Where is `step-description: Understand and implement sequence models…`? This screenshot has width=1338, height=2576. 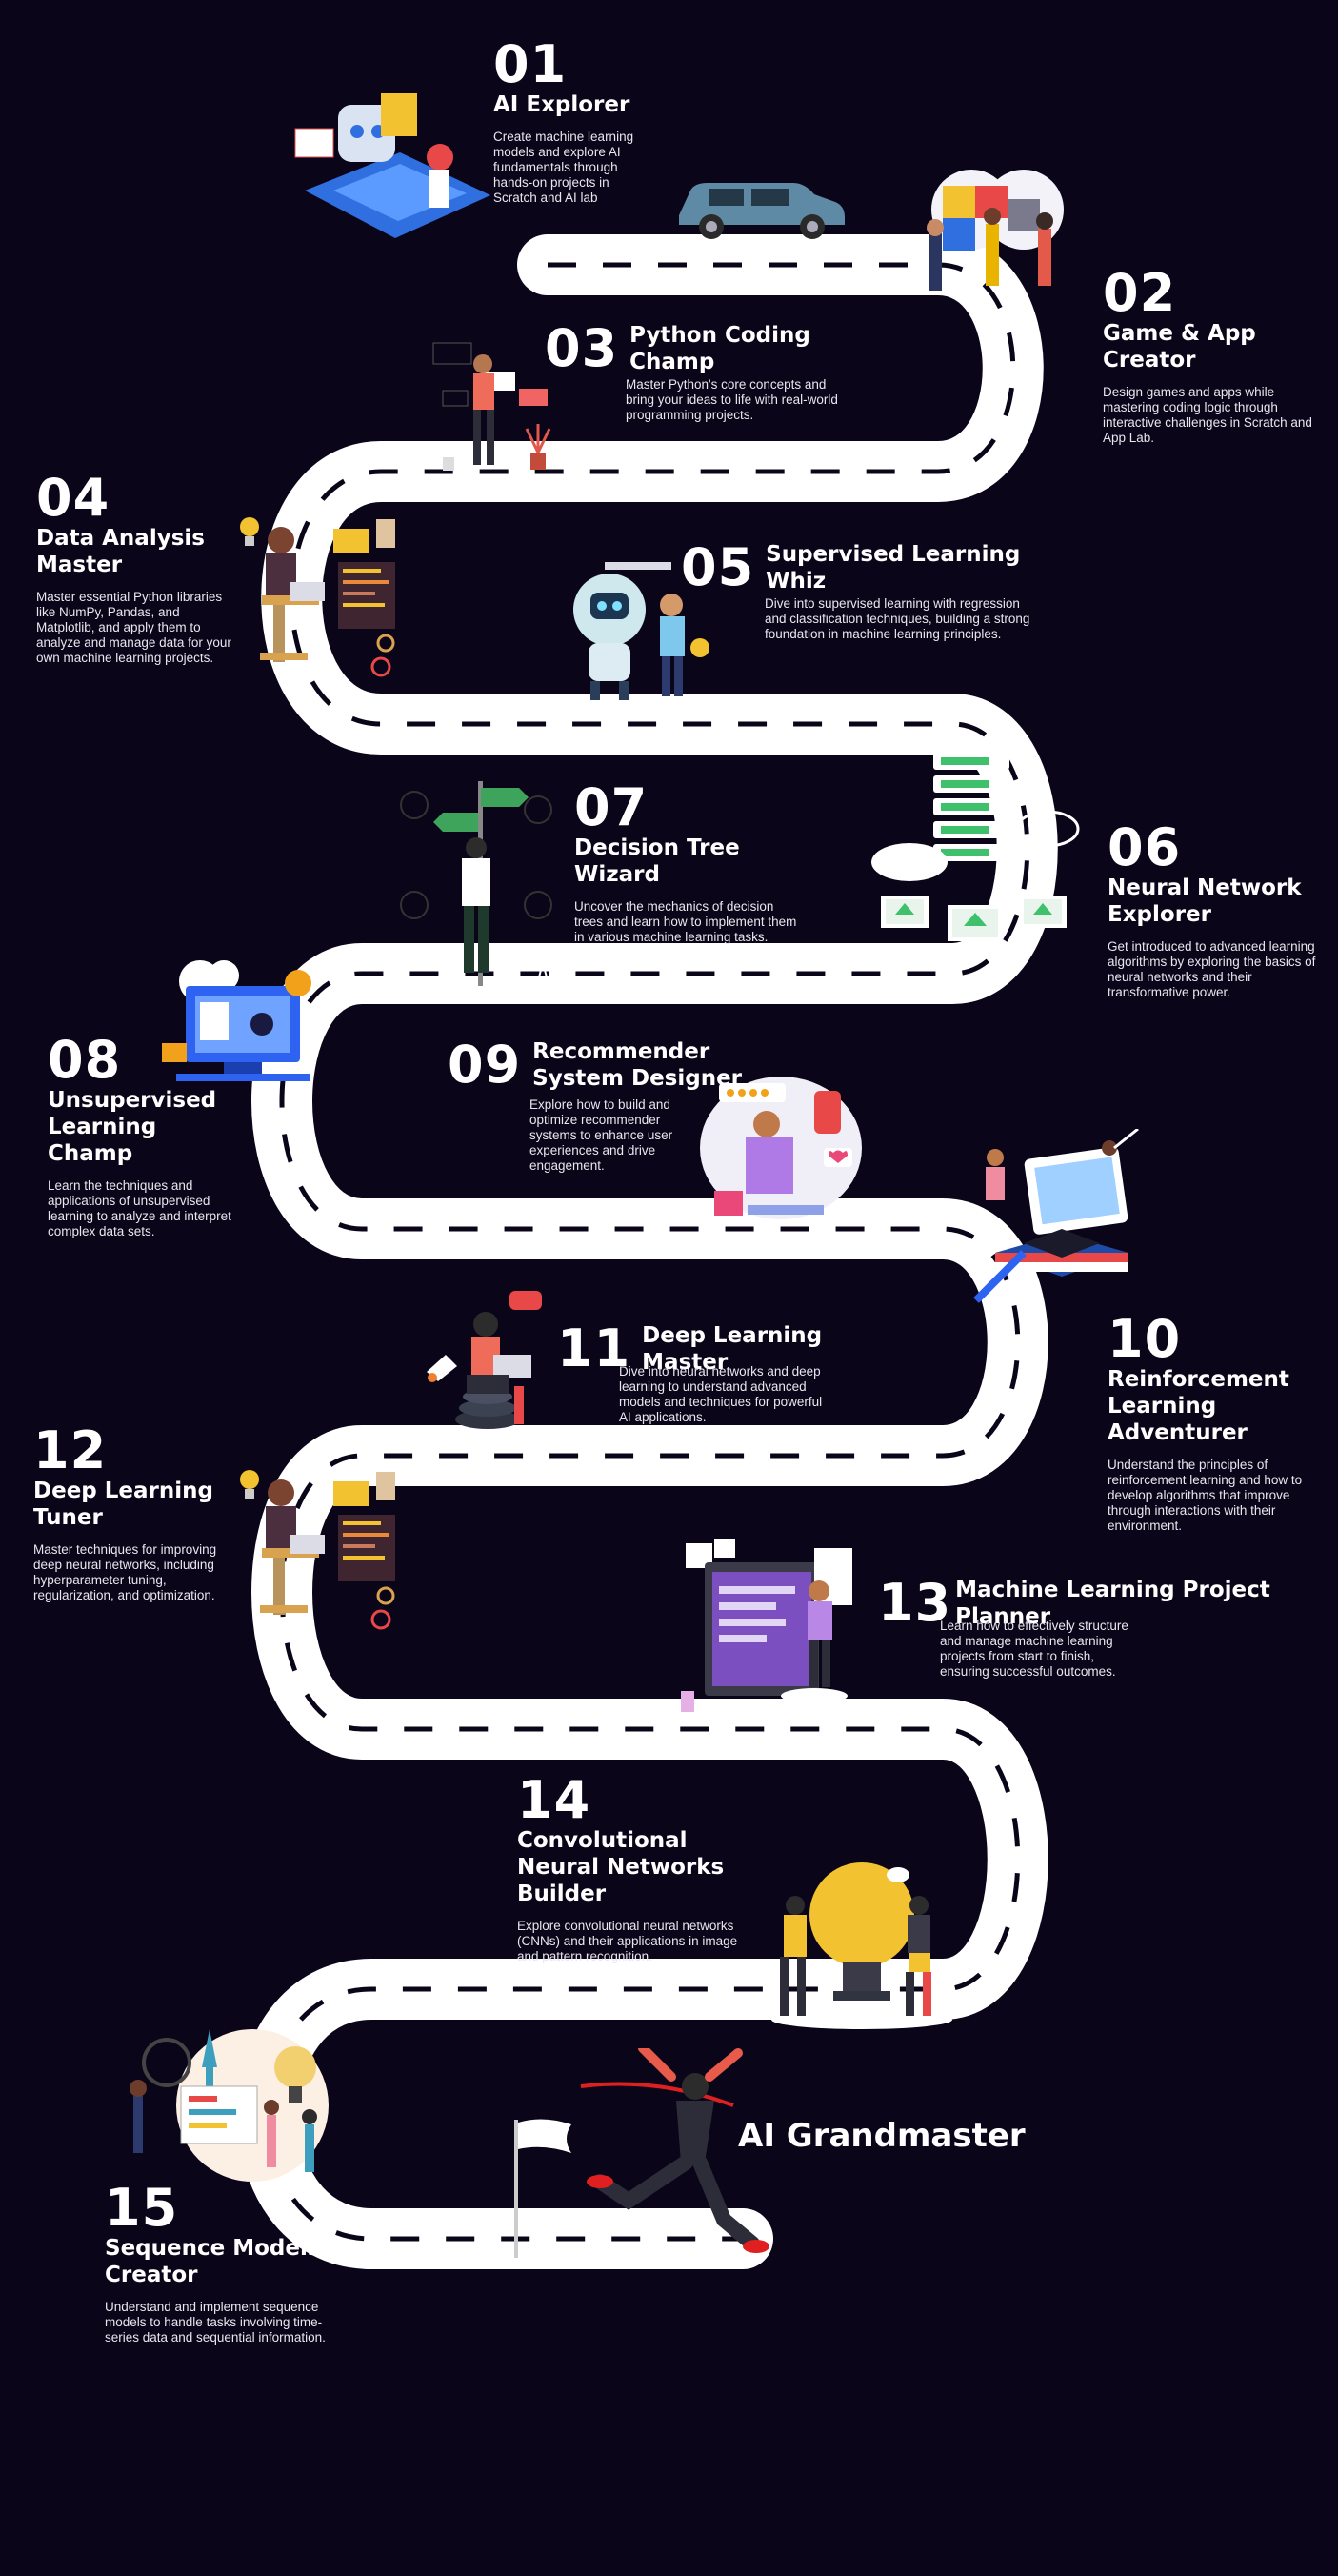 step-description: Understand and implement sequence models… is located at coordinates (215, 2323).